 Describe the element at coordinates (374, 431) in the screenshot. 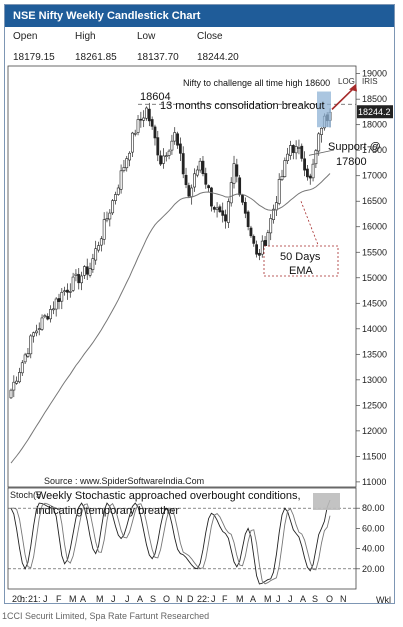

I see `price-tick-label: 12000` at that location.